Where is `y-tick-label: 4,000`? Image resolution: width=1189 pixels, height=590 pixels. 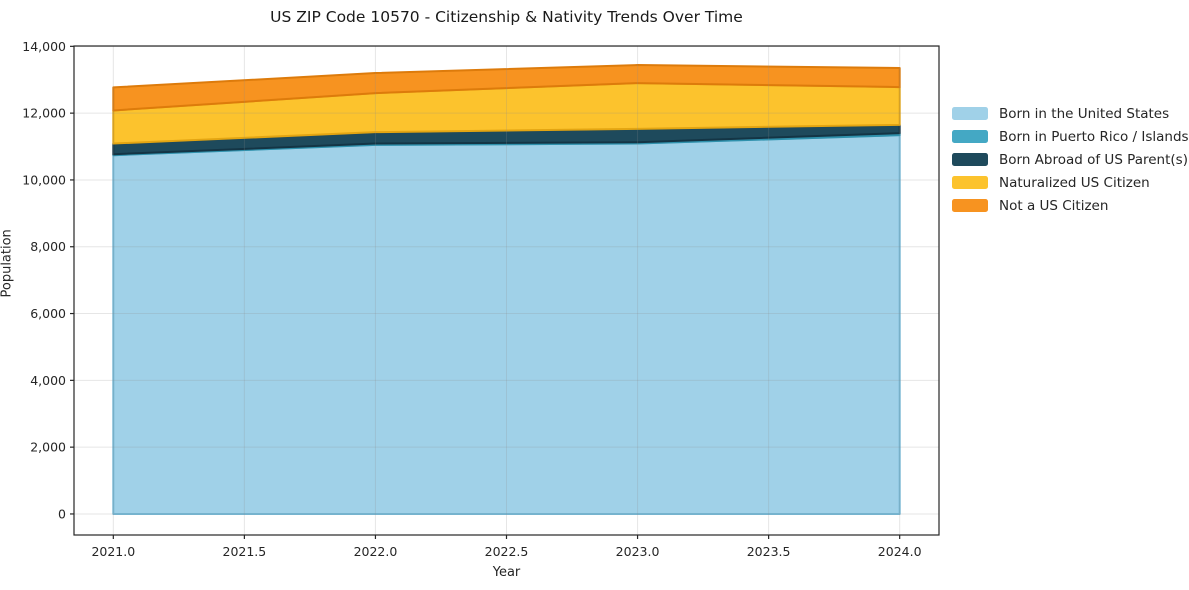
y-tick-label: 4,000 is located at coordinates (48, 380).